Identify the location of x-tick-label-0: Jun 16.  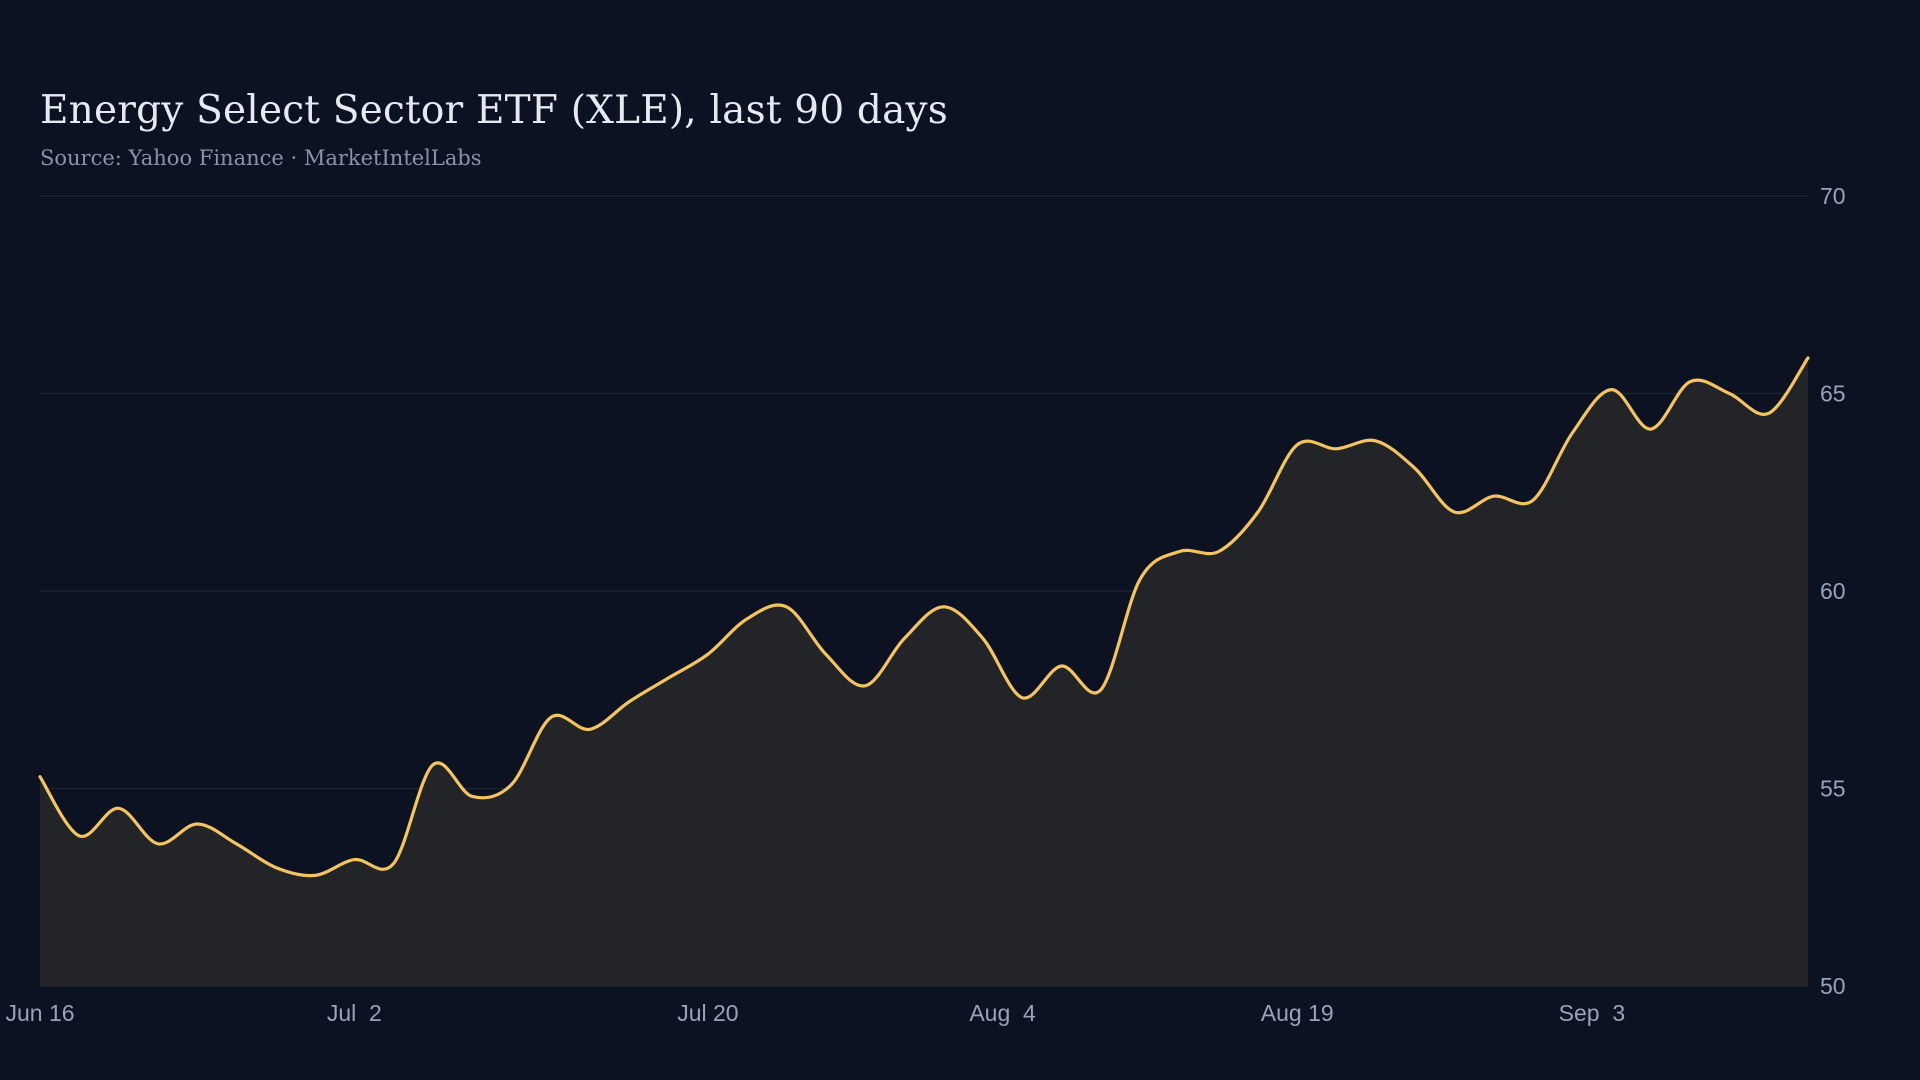
(39, 1013).